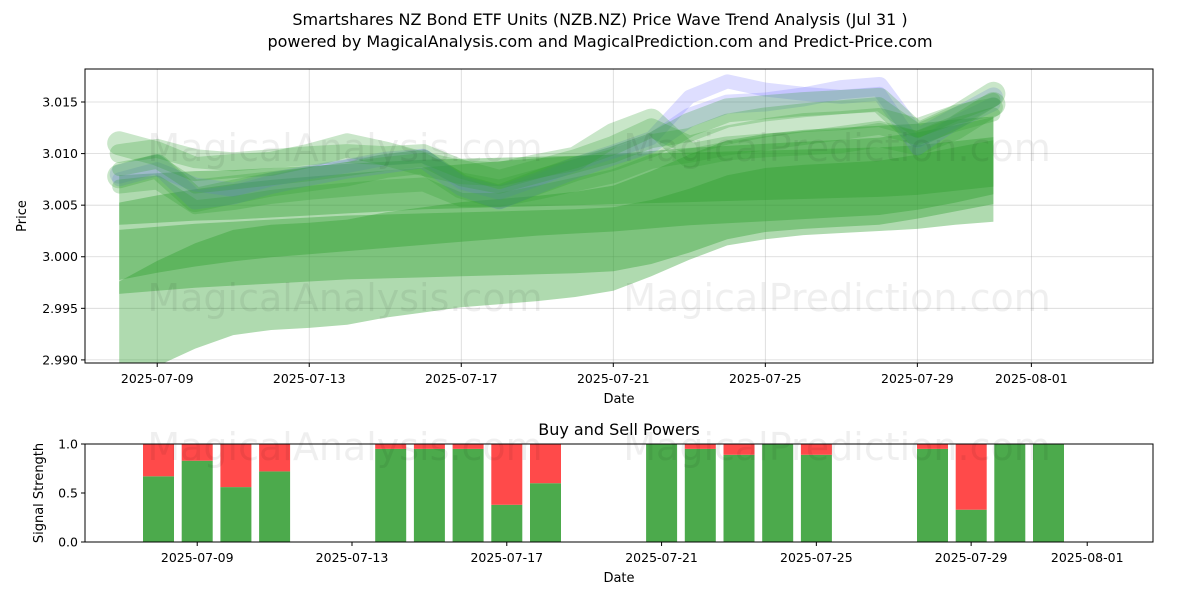  What do you see at coordinates (197, 557) in the screenshot?
I see `buy-sell-x-tick-label: 2025-07-09` at bounding box center [197, 557].